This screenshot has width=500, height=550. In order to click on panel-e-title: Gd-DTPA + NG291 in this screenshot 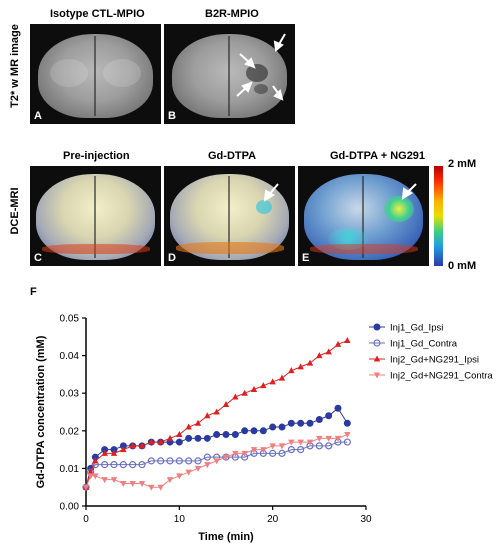, I will do `click(378, 156)`.